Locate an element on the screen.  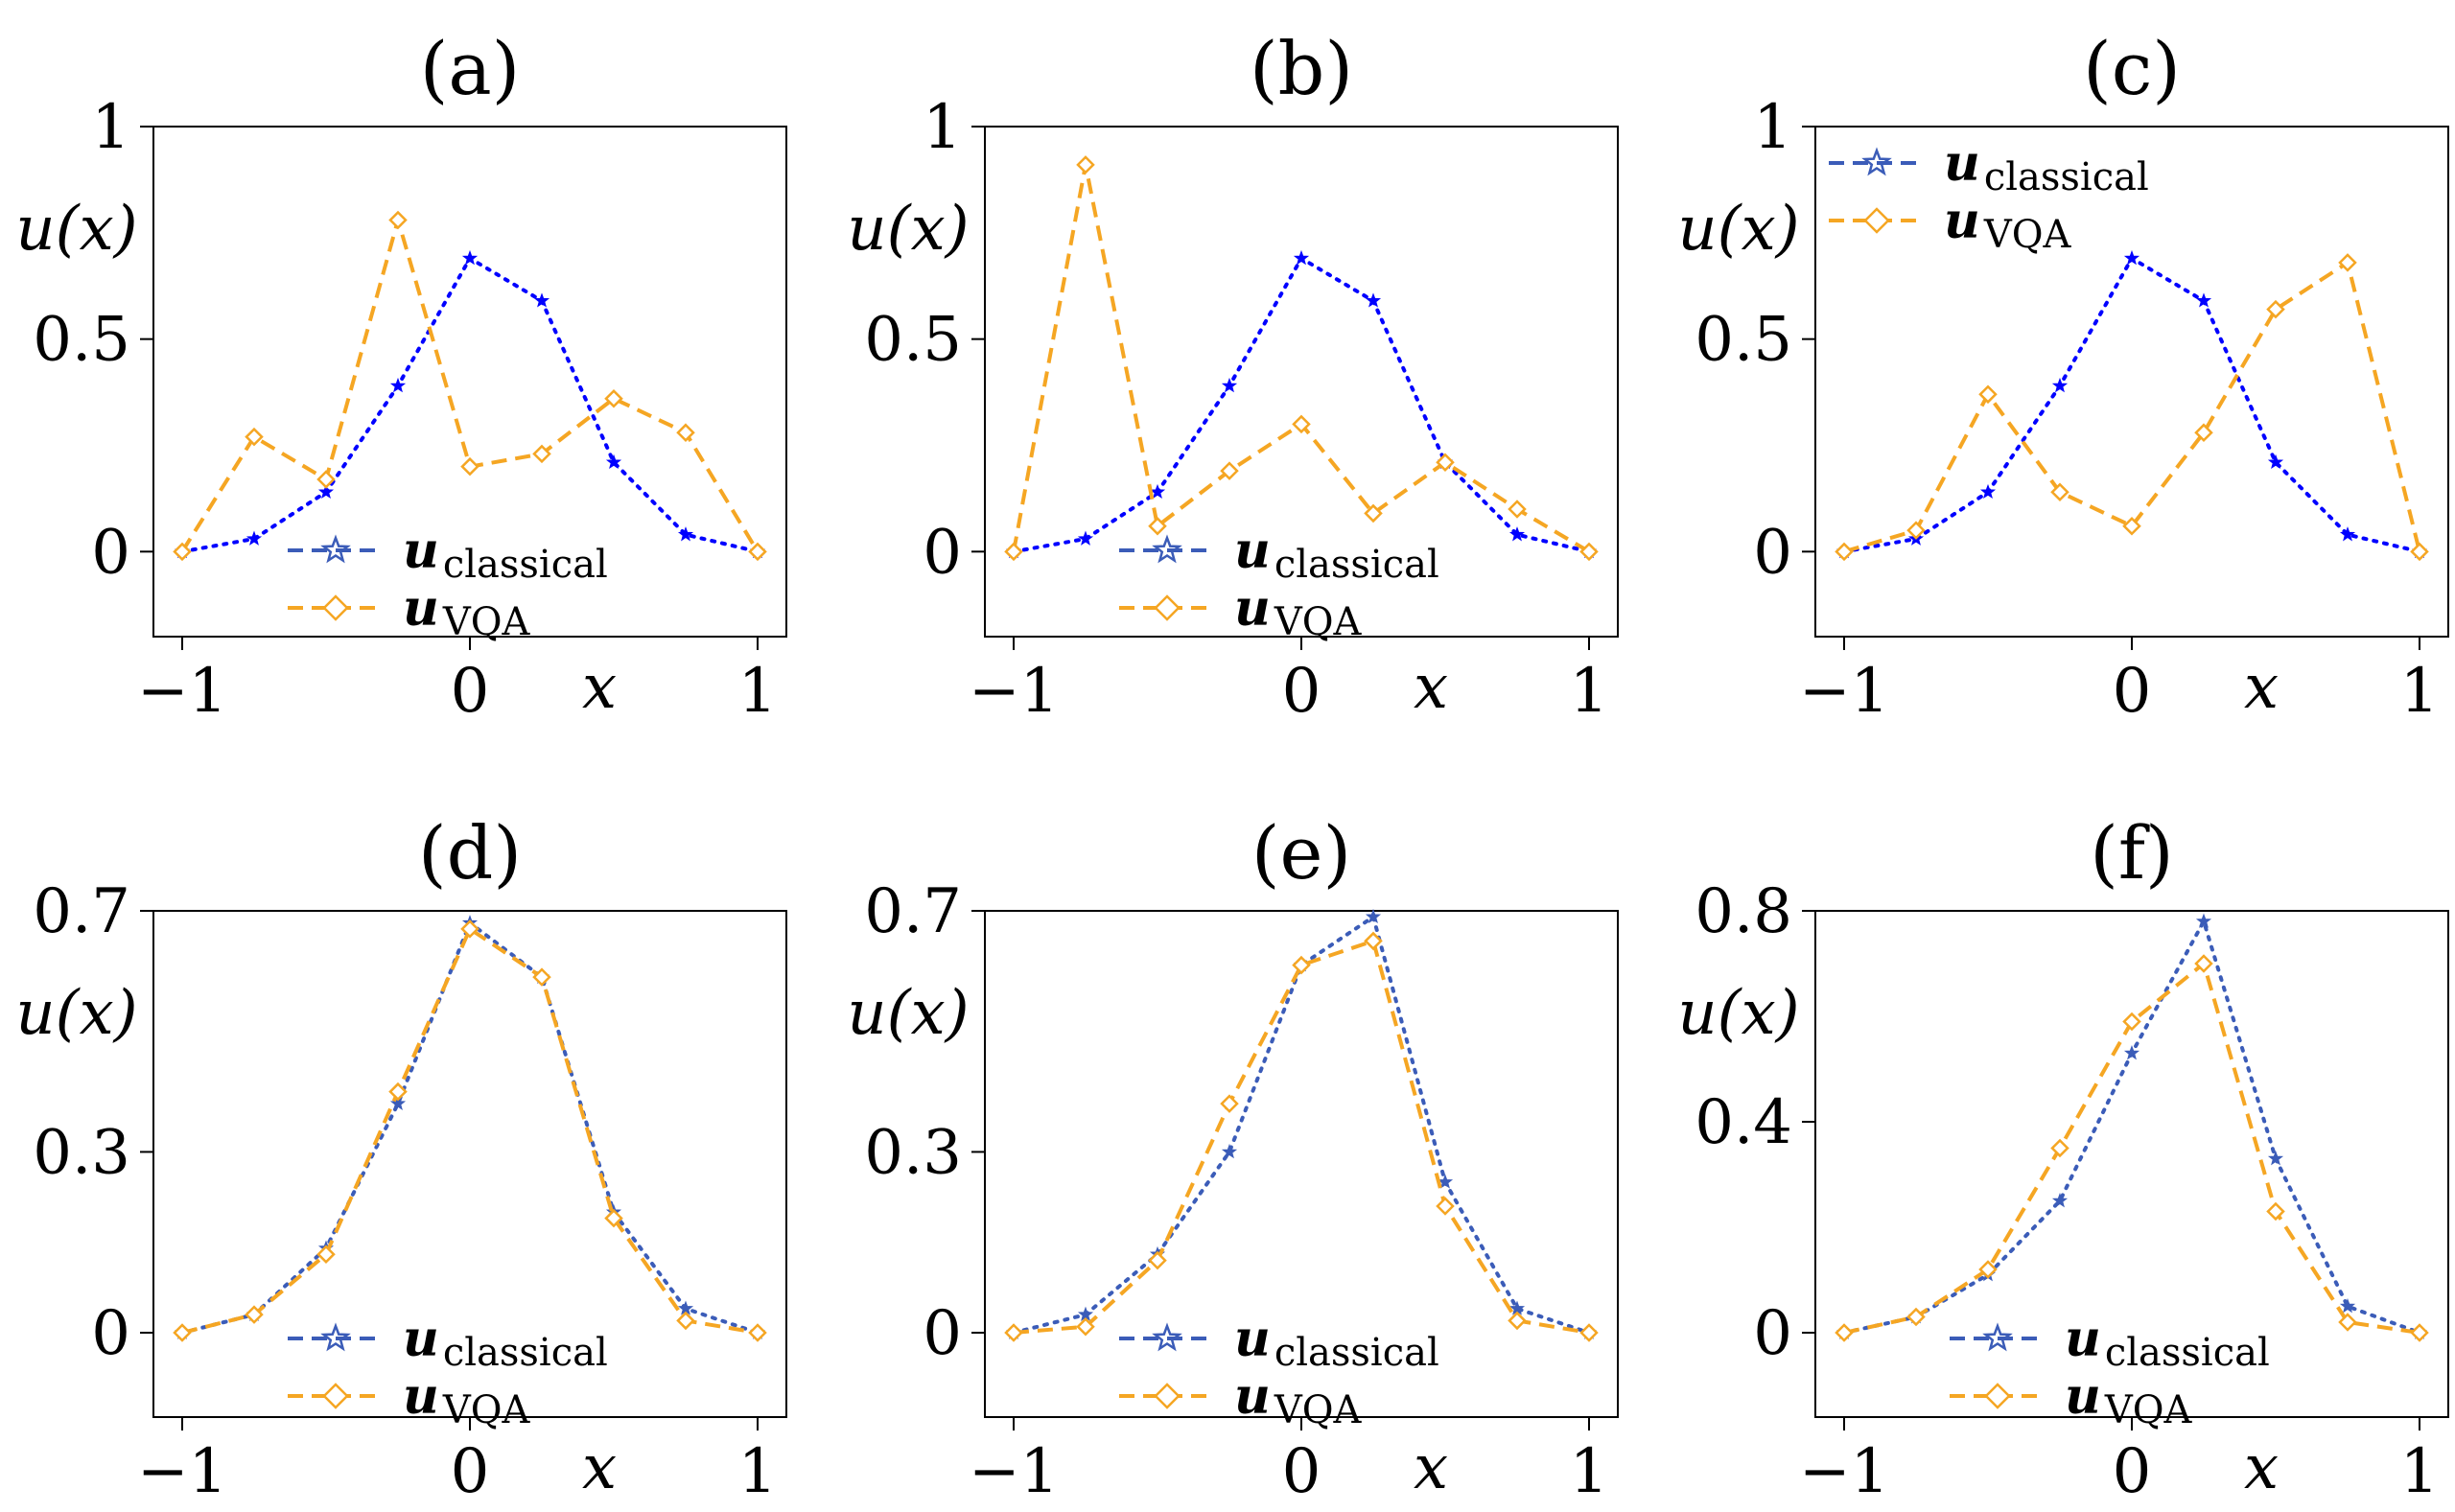
panel-title: (c) is located at coordinates (2132, 68).